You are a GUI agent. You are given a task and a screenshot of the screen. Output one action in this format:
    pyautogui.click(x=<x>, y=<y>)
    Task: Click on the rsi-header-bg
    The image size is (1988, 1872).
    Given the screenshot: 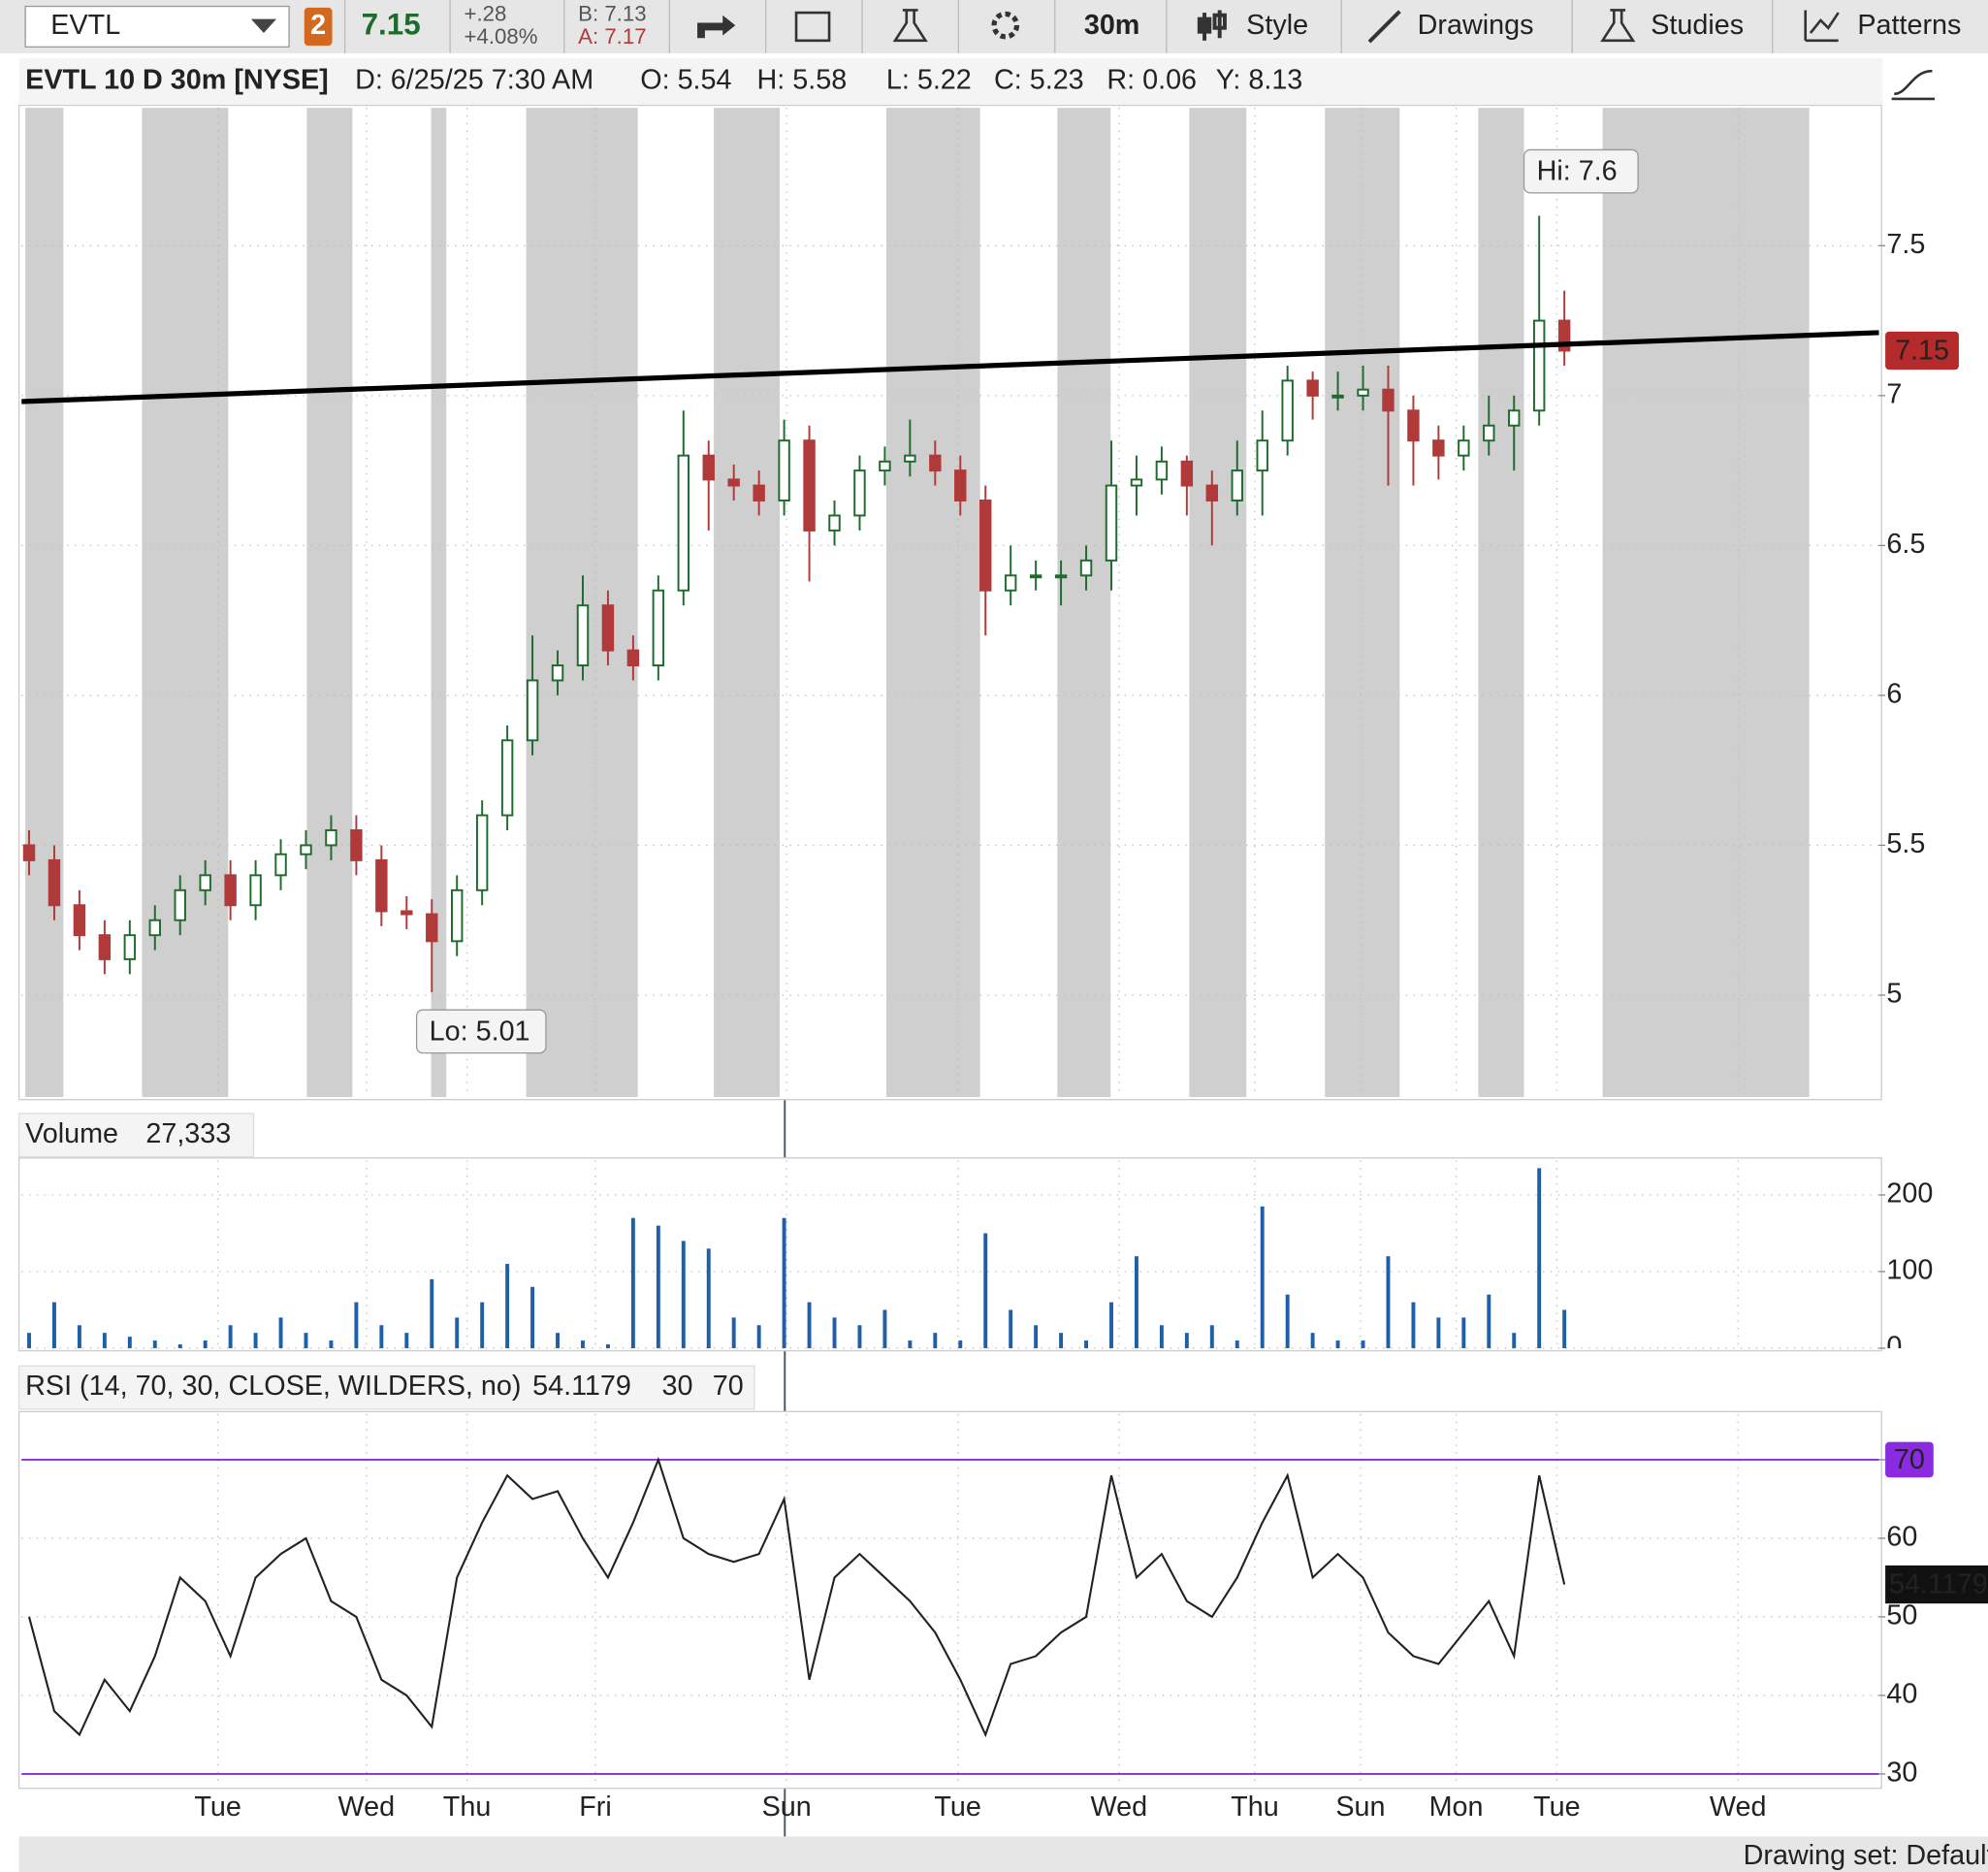 What is the action you would take?
    pyautogui.click(x=386, y=1387)
    